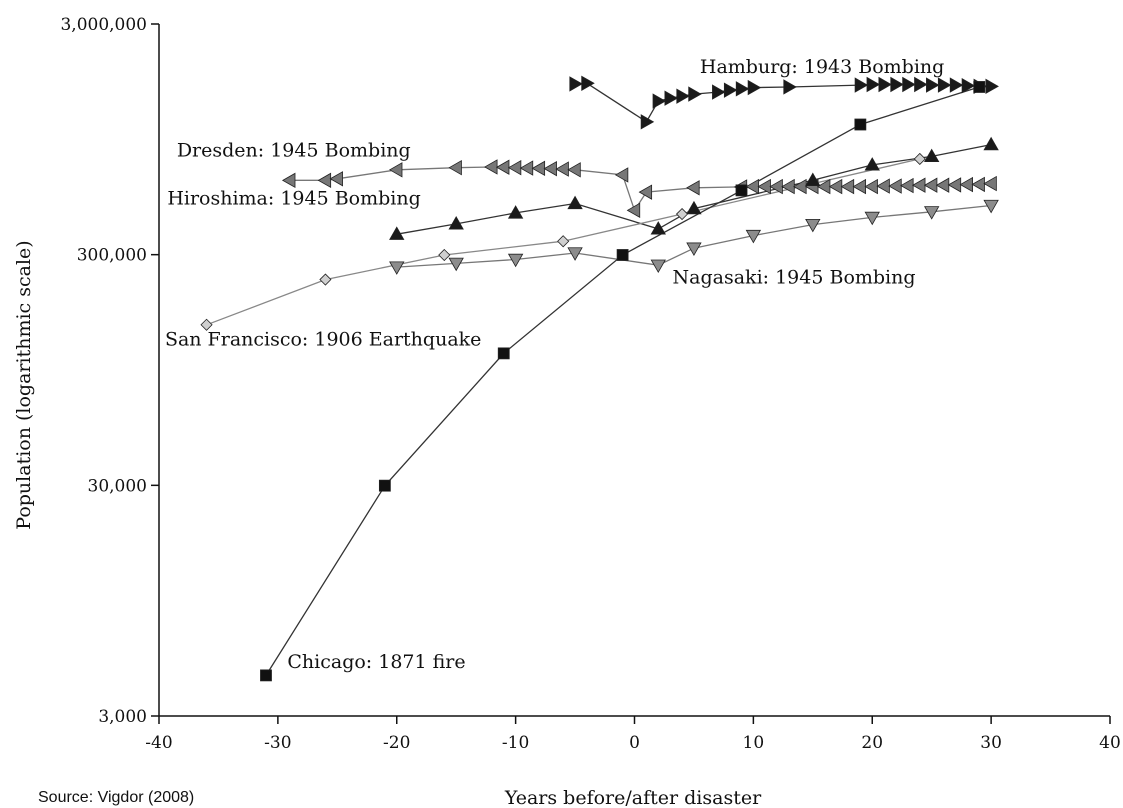 The width and height of the screenshot is (1123, 808). What do you see at coordinates (122, 717) in the screenshot?
I see `y-tick-label: 3,000` at bounding box center [122, 717].